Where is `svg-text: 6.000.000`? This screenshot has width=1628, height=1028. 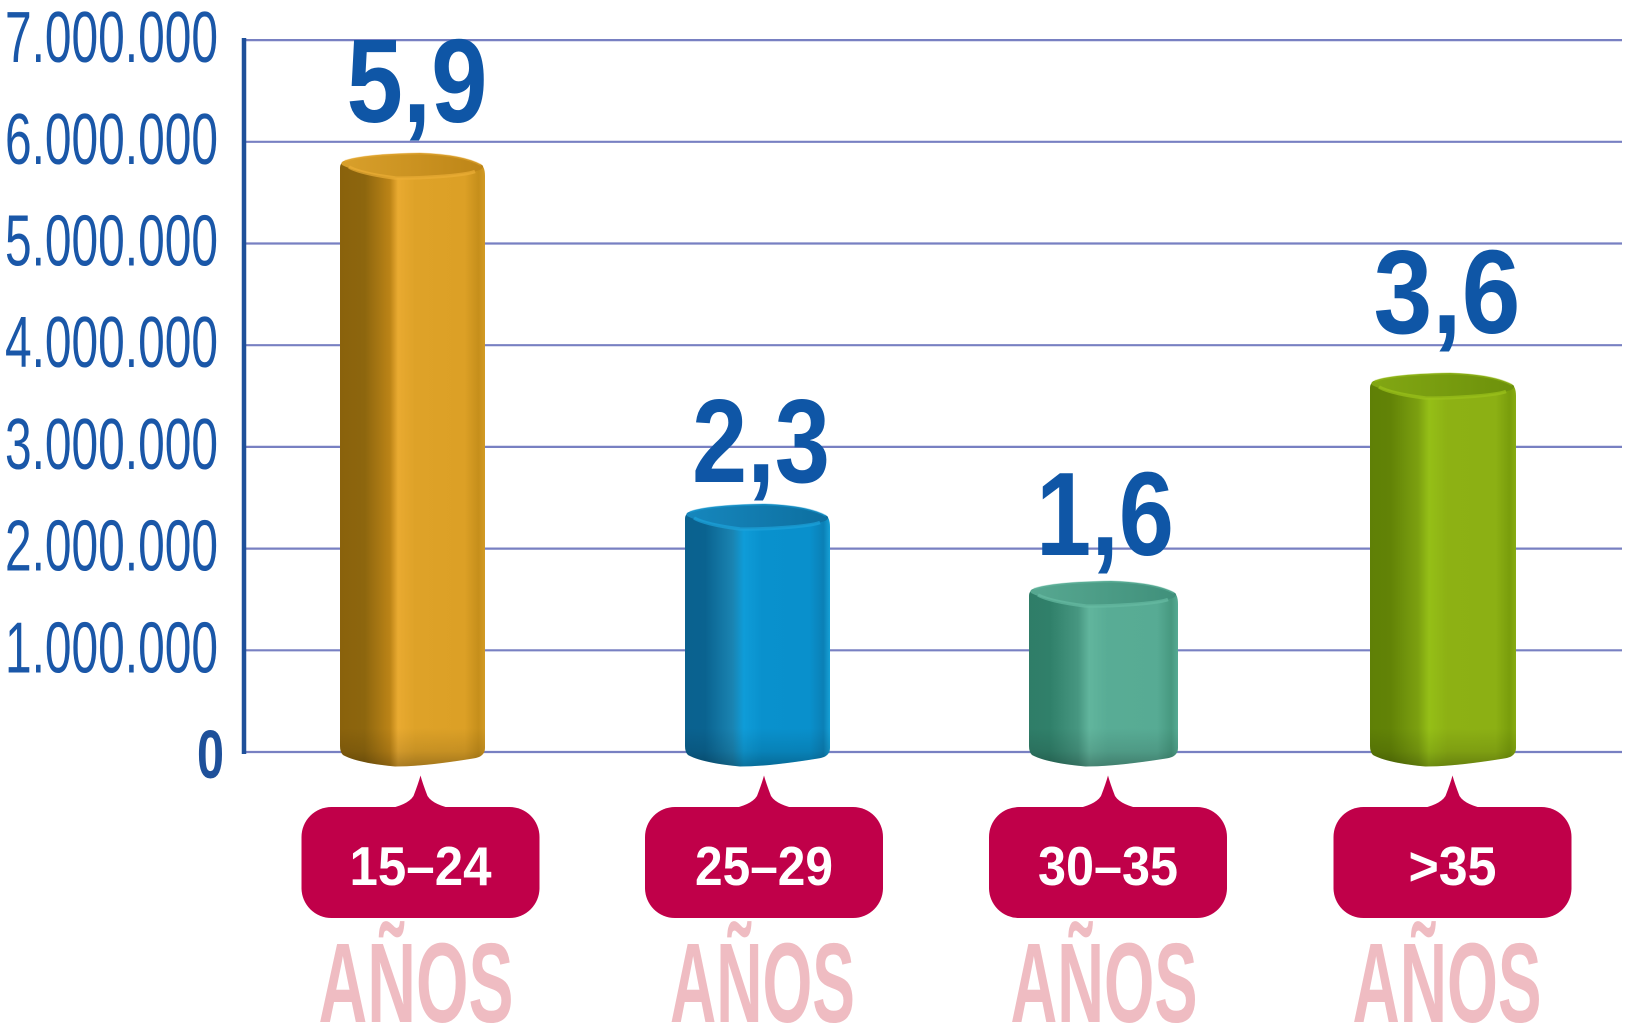
svg-text: 6.000.000 is located at coordinates (111, 140).